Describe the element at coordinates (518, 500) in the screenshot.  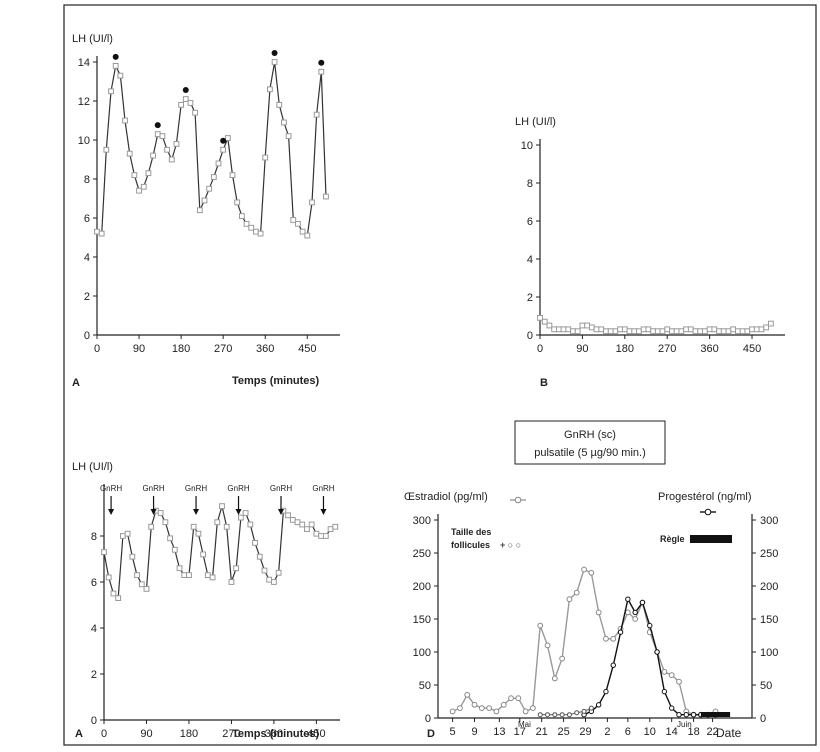
I see `estradiol-legend-marker` at that location.